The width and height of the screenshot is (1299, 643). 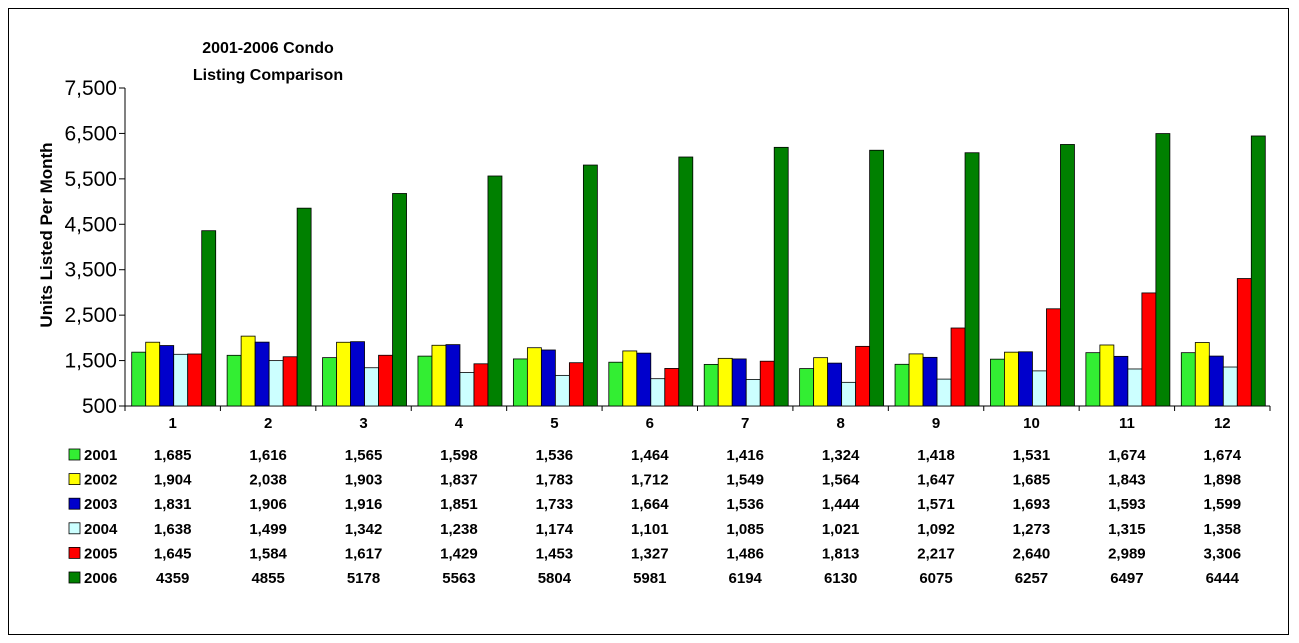 What do you see at coordinates (1032, 455) in the screenshot?
I see `data-table-cell: 1,531` at bounding box center [1032, 455].